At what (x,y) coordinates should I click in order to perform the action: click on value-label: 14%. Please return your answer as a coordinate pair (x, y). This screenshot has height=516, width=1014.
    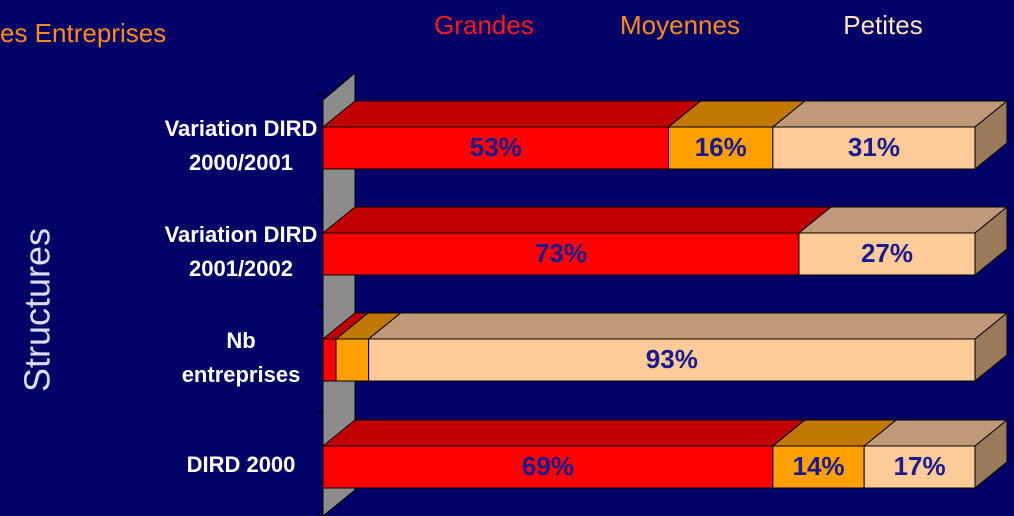
    Looking at the image, I should click on (818, 466).